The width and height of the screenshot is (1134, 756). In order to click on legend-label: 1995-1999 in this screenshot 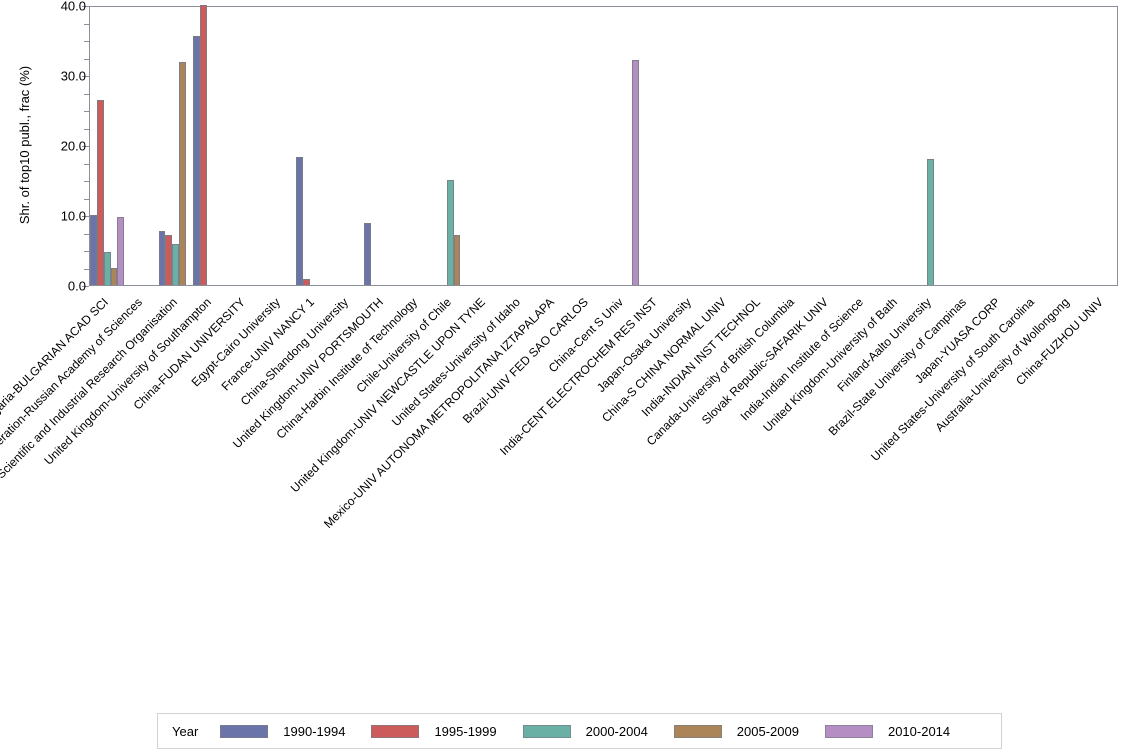, I will do `click(465, 731)`.